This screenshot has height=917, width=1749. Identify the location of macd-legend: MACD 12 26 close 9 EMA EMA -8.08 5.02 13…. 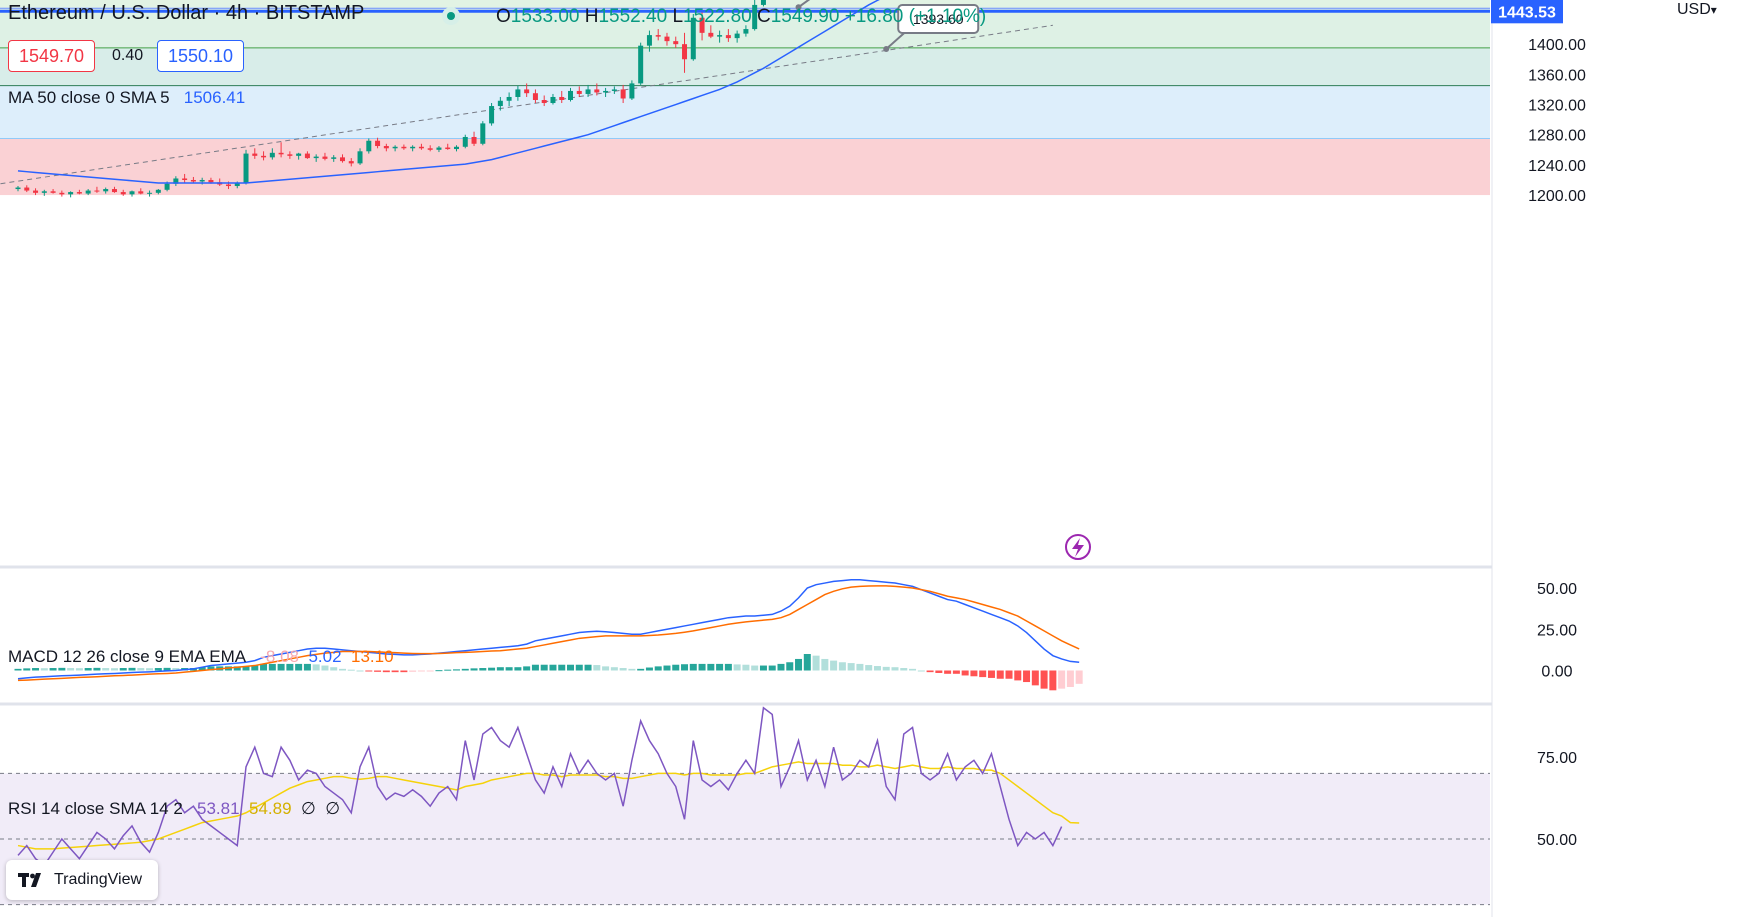
(201, 657).